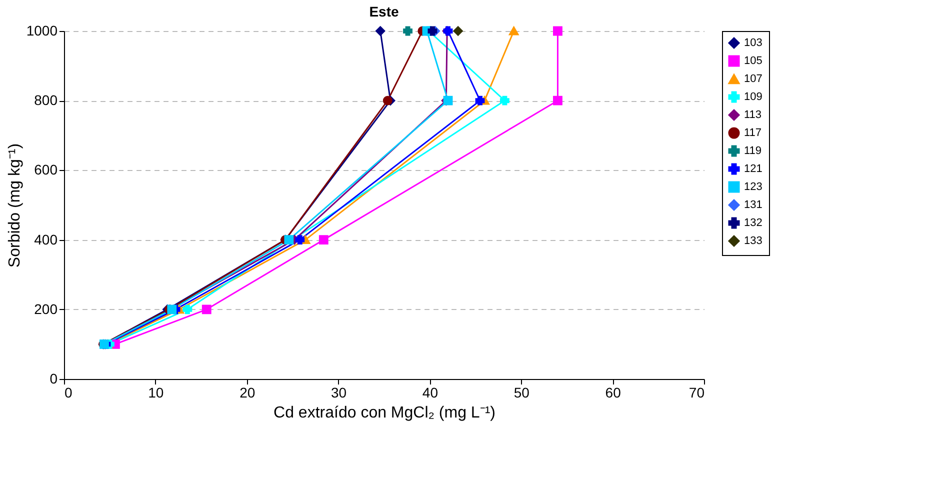 The height and width of the screenshot is (502, 951). What do you see at coordinates (753, 223) in the screenshot?
I see `legend-label: 132` at bounding box center [753, 223].